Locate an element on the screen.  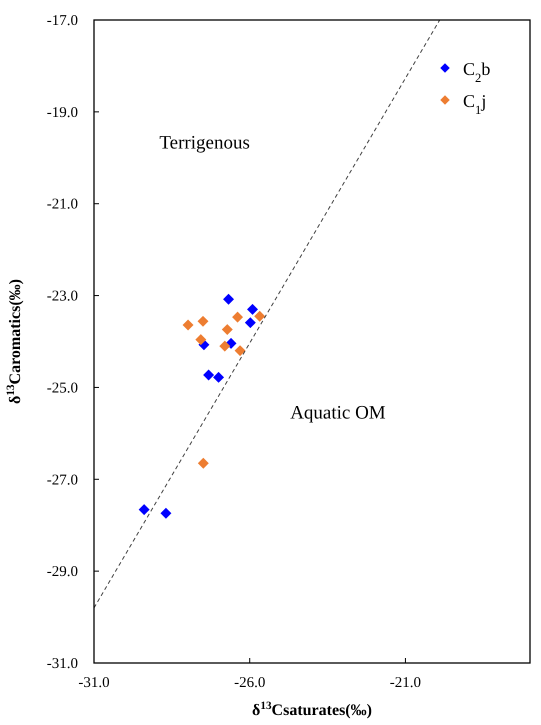
legend-label: C$_{1}$j is located at coordinates (474, 104).